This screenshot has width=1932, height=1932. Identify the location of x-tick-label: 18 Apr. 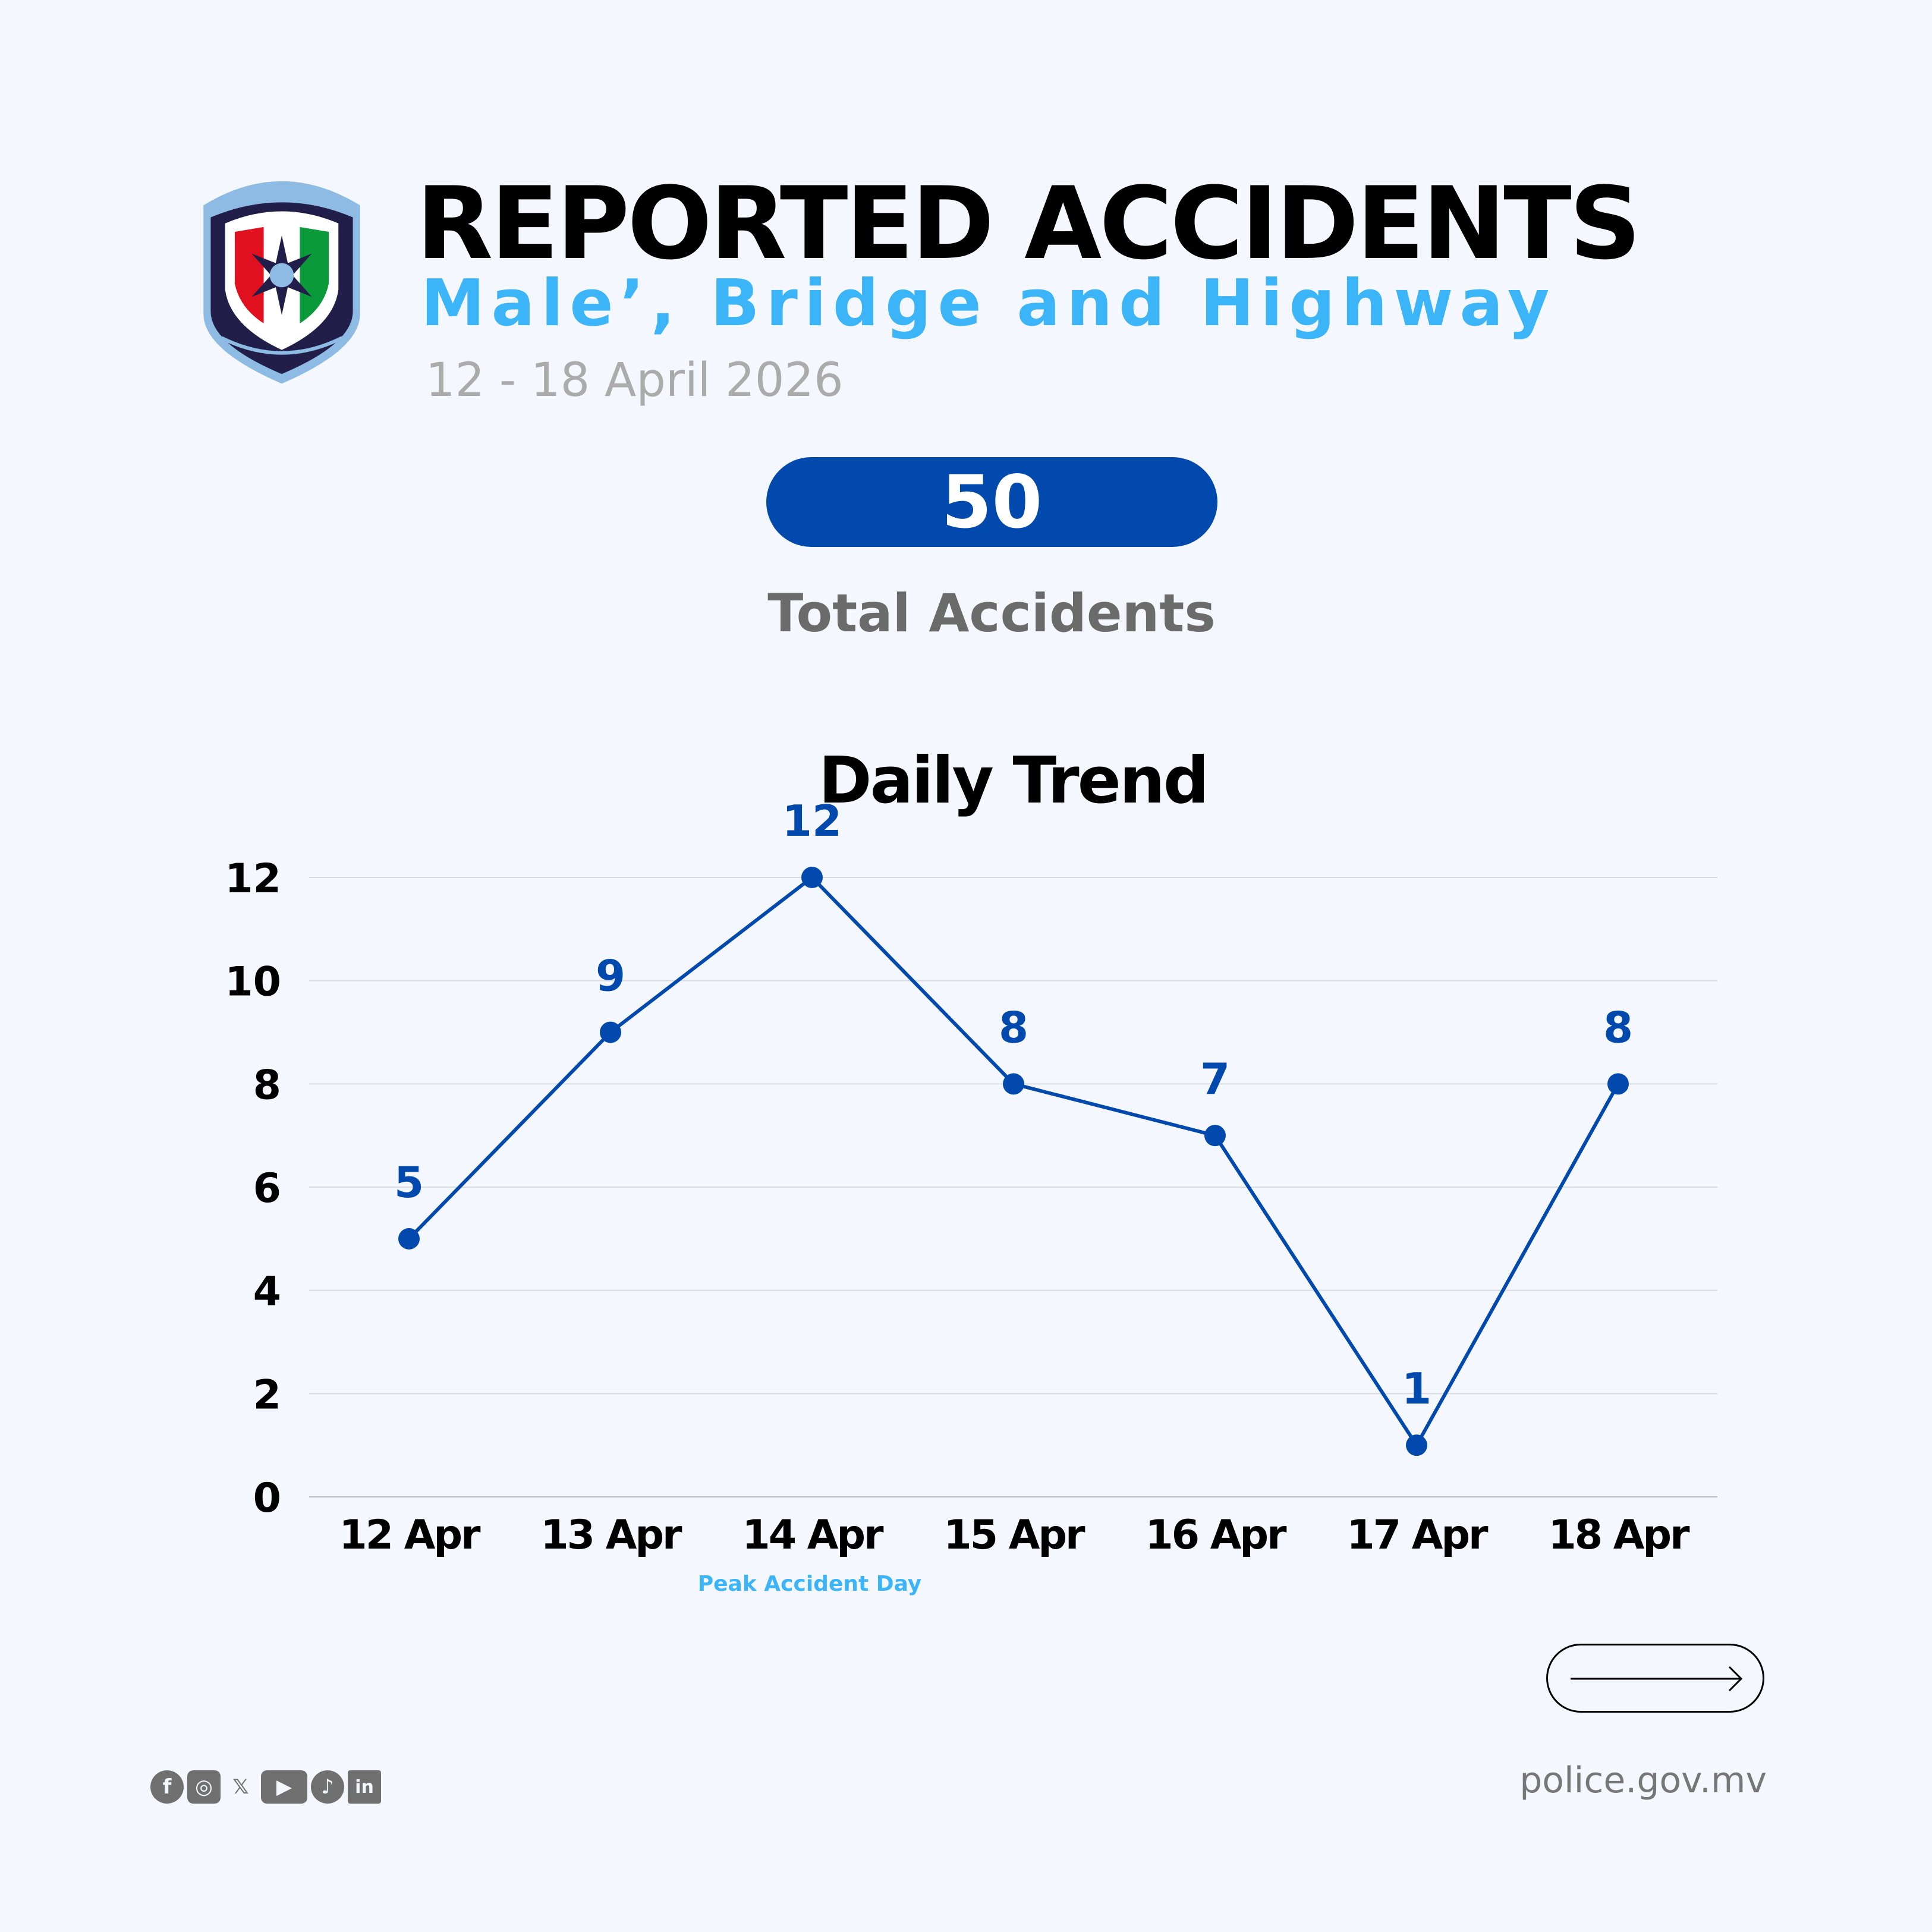
(1619, 1535).